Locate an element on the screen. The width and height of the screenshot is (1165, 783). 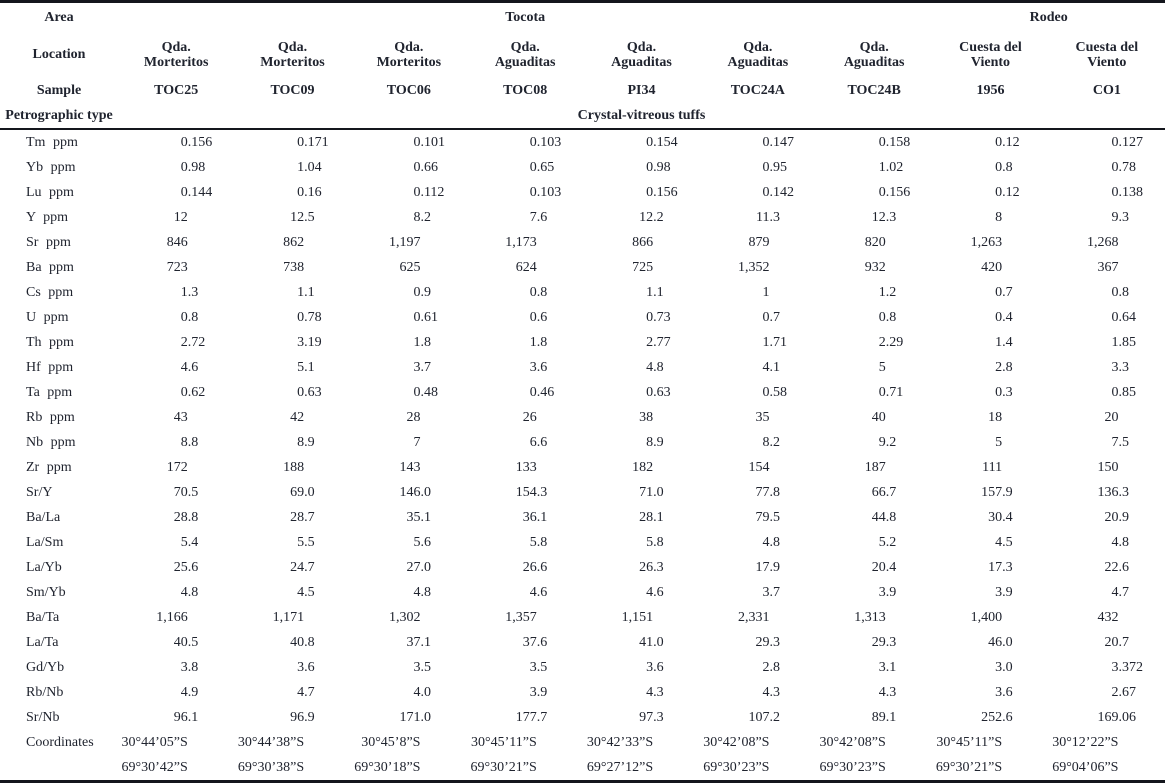
table-cell: 1.1 is located at coordinates (641, 292).